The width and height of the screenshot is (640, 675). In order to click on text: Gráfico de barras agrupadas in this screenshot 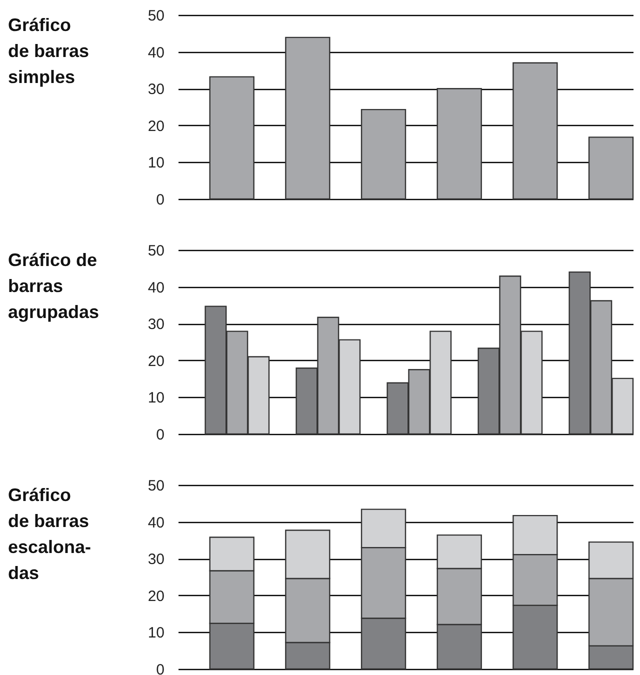, I will do `click(54, 286)`.